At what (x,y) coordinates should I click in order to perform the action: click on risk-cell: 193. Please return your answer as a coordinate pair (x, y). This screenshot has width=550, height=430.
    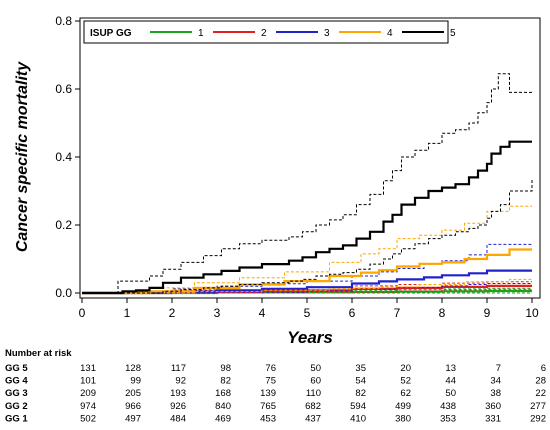
    Looking at the image, I should click on (178, 393).